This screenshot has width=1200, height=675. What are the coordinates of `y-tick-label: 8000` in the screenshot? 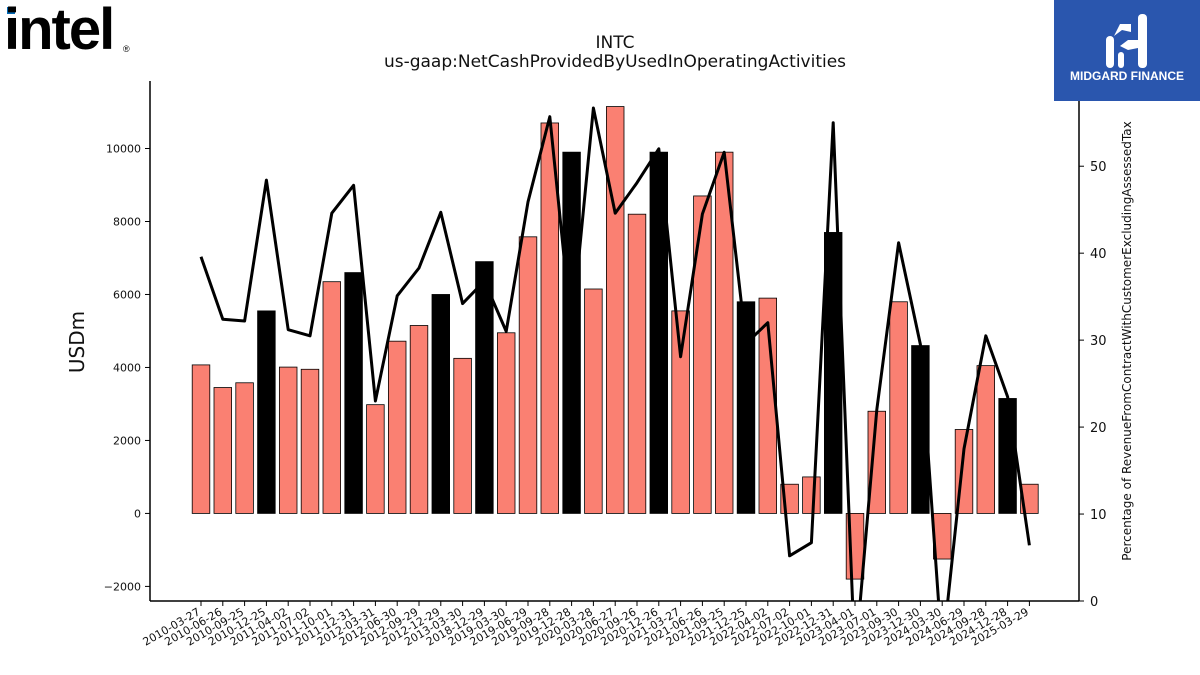 It's located at (127, 221).